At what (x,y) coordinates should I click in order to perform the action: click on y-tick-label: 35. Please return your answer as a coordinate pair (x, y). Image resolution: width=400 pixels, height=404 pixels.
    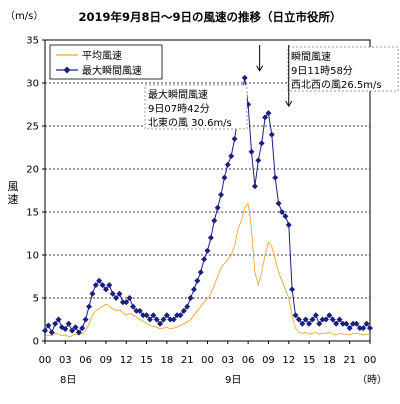
    Looking at the image, I should click on (32, 41).